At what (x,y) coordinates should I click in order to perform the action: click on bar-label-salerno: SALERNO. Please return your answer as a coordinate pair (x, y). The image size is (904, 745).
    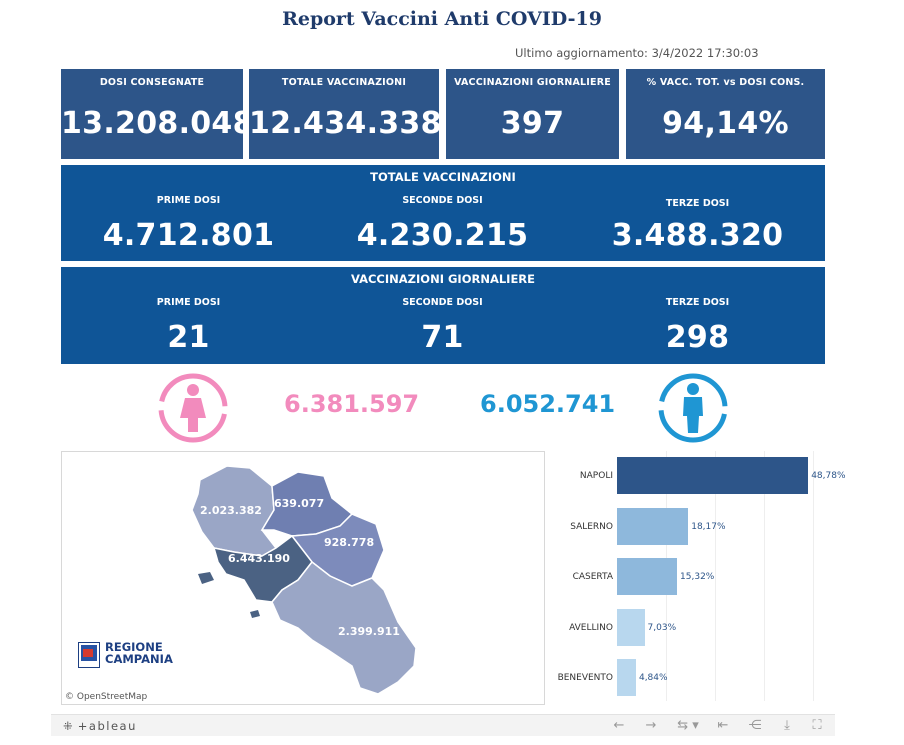
    Looking at the image, I should click on (591, 526).